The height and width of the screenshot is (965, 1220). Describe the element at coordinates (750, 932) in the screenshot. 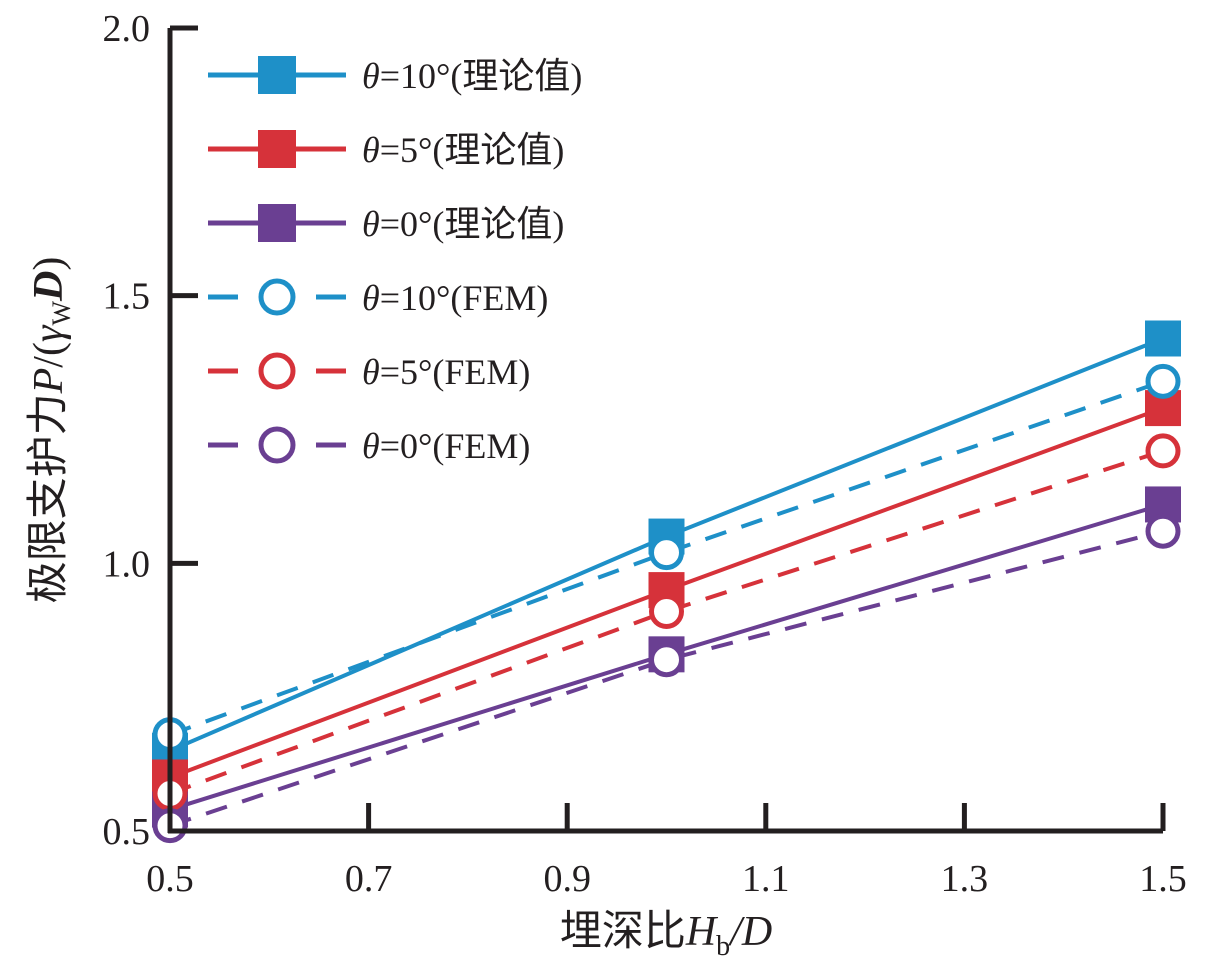

I see `x-axis-title-suffix: /D` at that location.